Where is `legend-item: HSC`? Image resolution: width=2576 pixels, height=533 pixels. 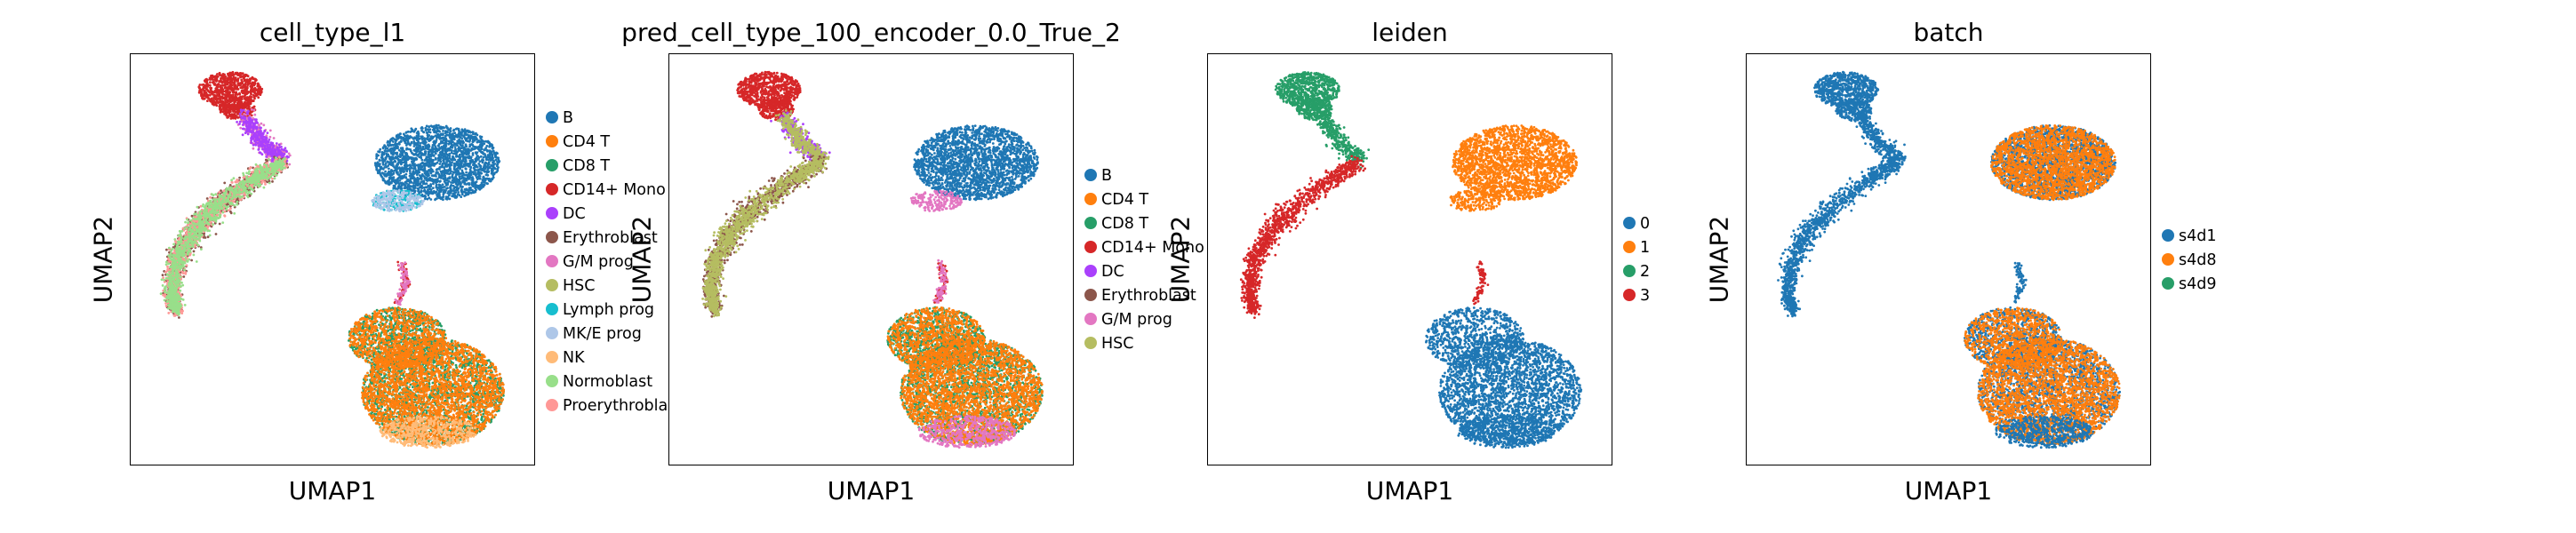
legend-item: HSC is located at coordinates (571, 286).